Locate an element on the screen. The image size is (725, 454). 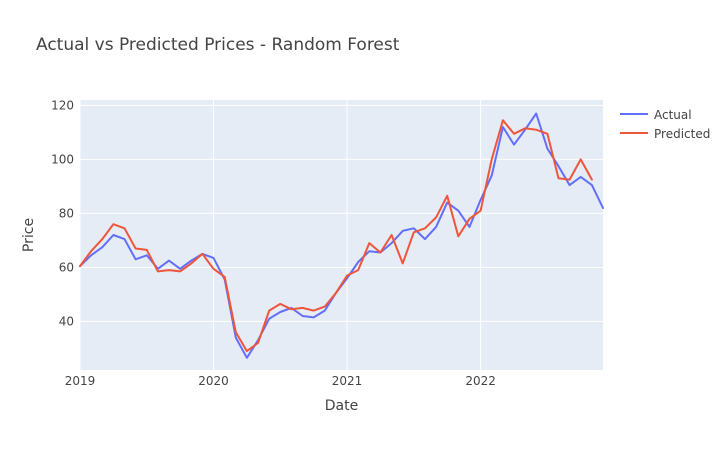
legend-item-actual: Actual is located at coordinates (656, 115).